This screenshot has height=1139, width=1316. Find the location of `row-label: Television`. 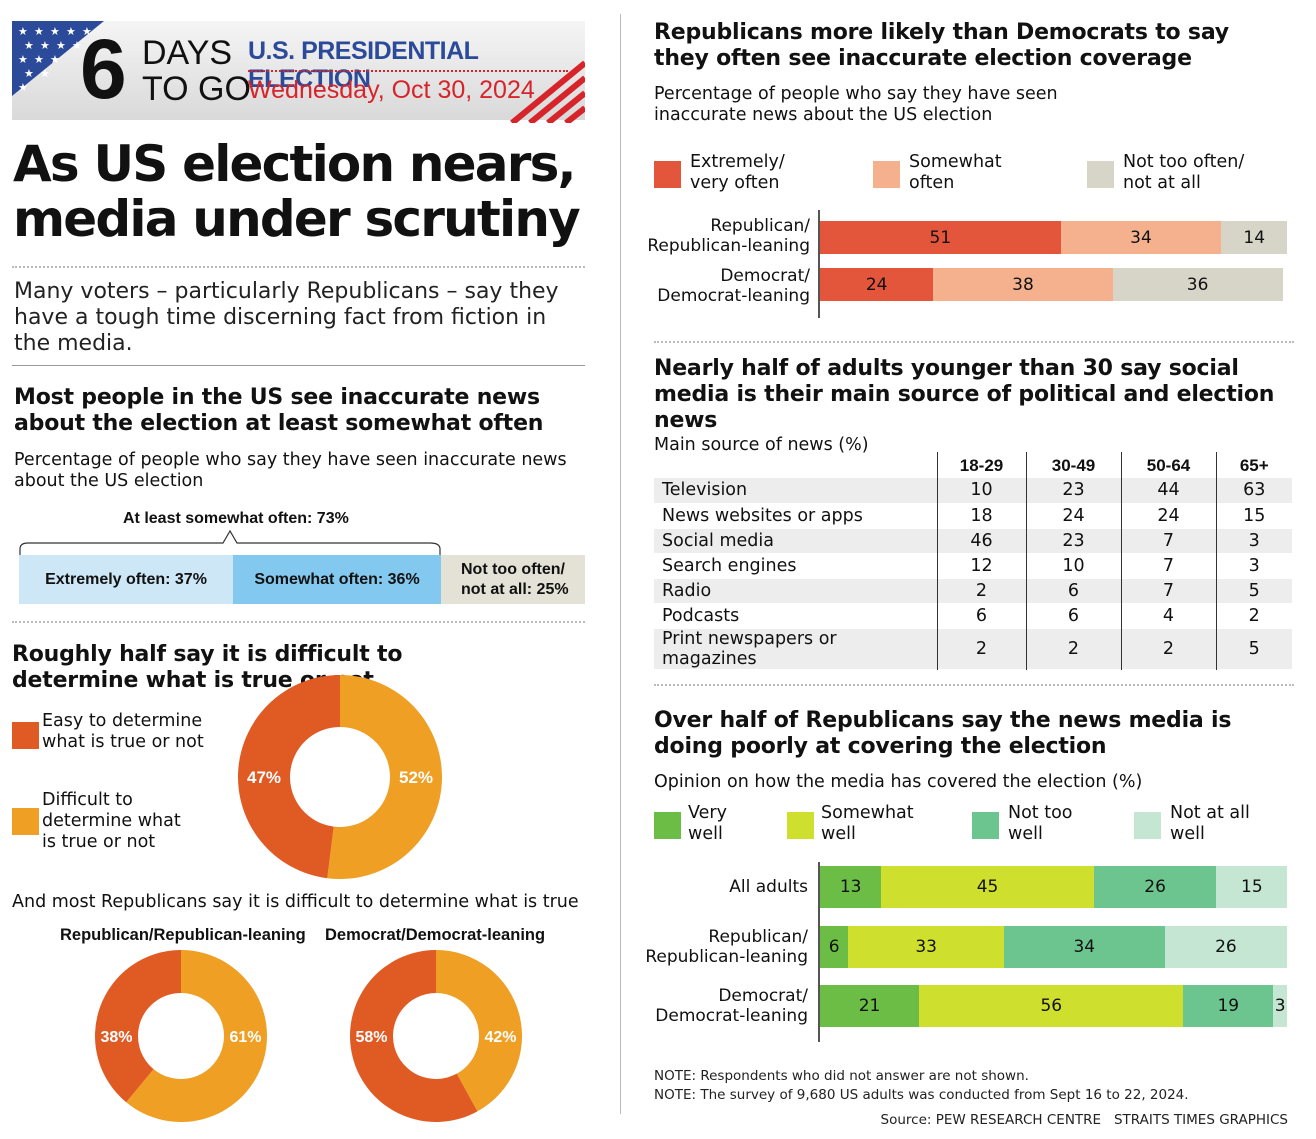

row-label: Television is located at coordinates (795, 490).